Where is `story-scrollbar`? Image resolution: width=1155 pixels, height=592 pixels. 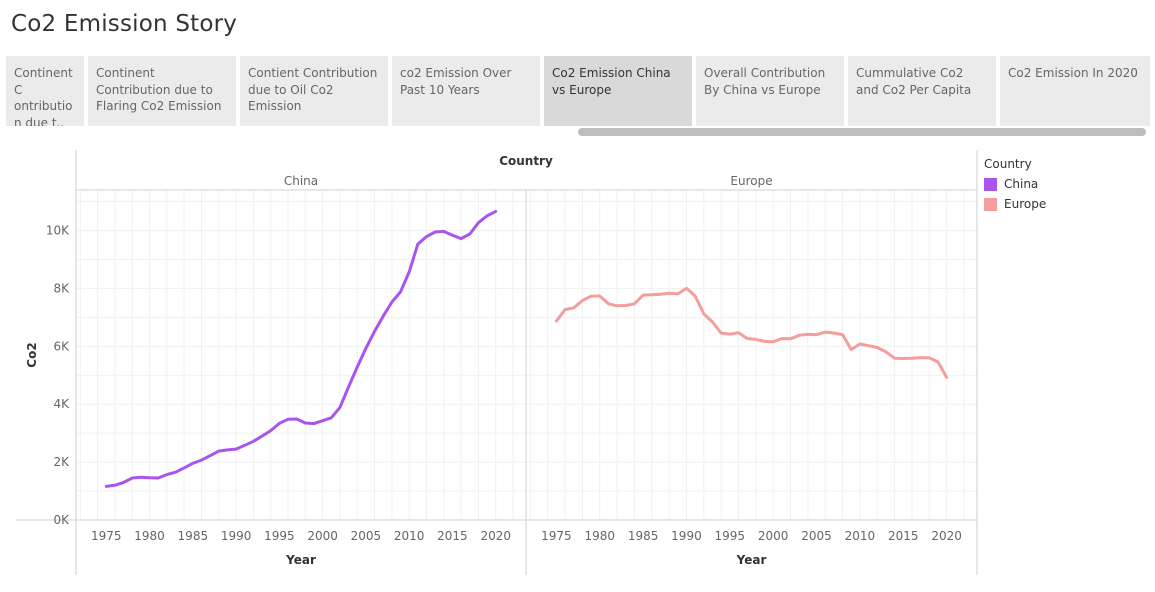
story-scrollbar is located at coordinates (862, 132).